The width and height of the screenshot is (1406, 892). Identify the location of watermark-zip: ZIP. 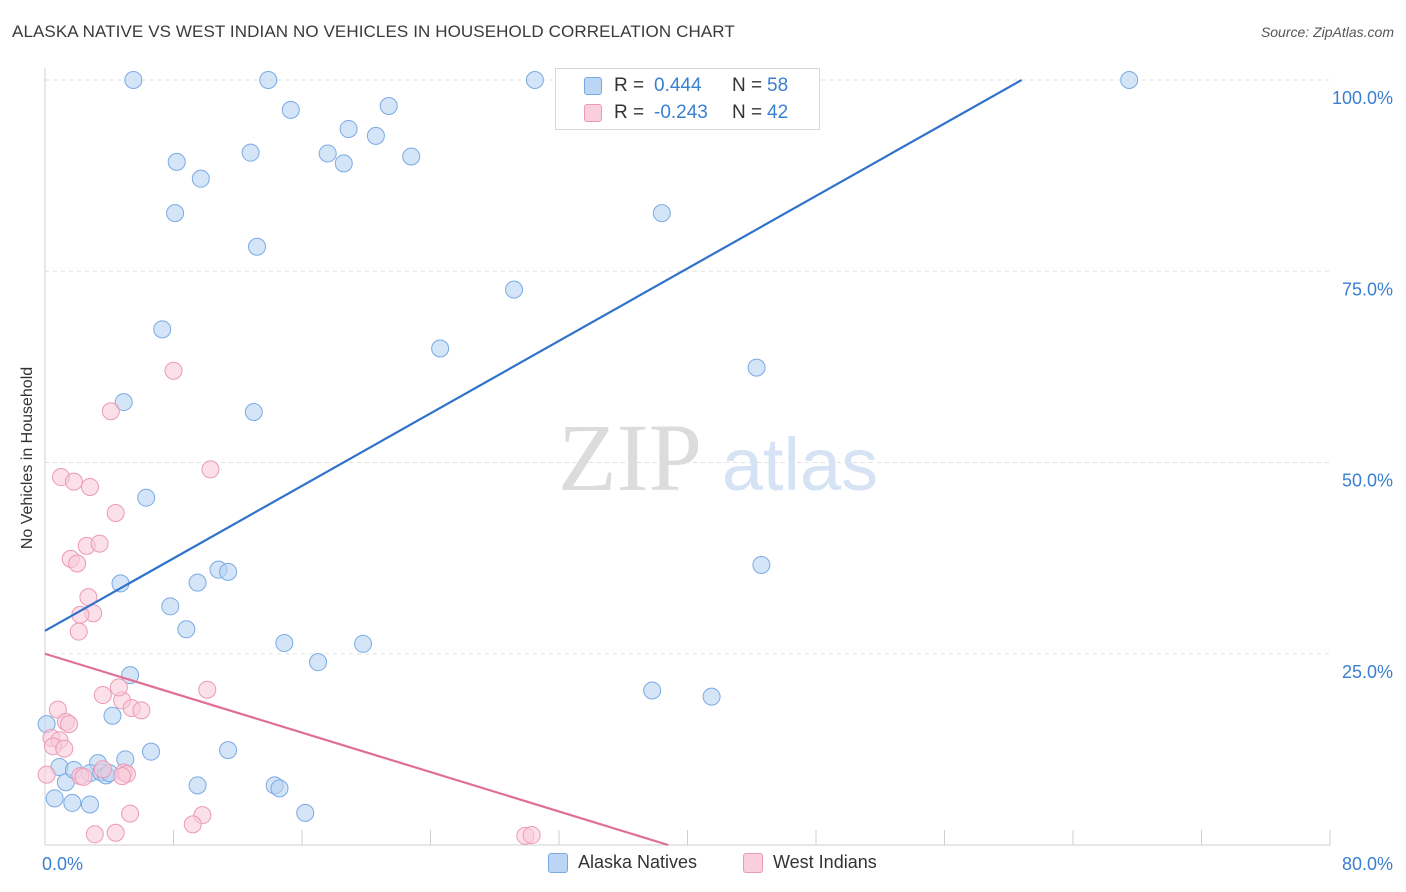
(630, 457).